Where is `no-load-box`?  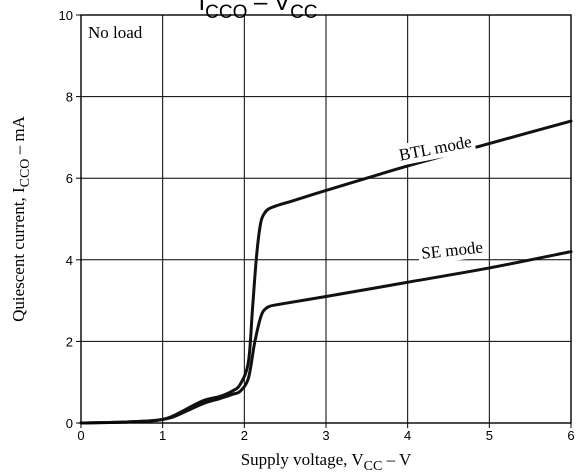 no-load-box is located at coordinates (121, 32).